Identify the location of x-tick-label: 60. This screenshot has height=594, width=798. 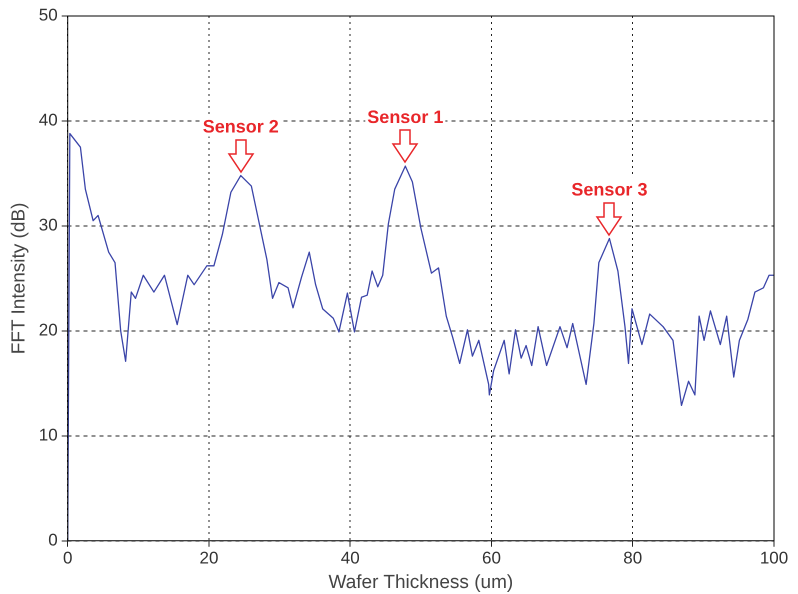
(491, 558).